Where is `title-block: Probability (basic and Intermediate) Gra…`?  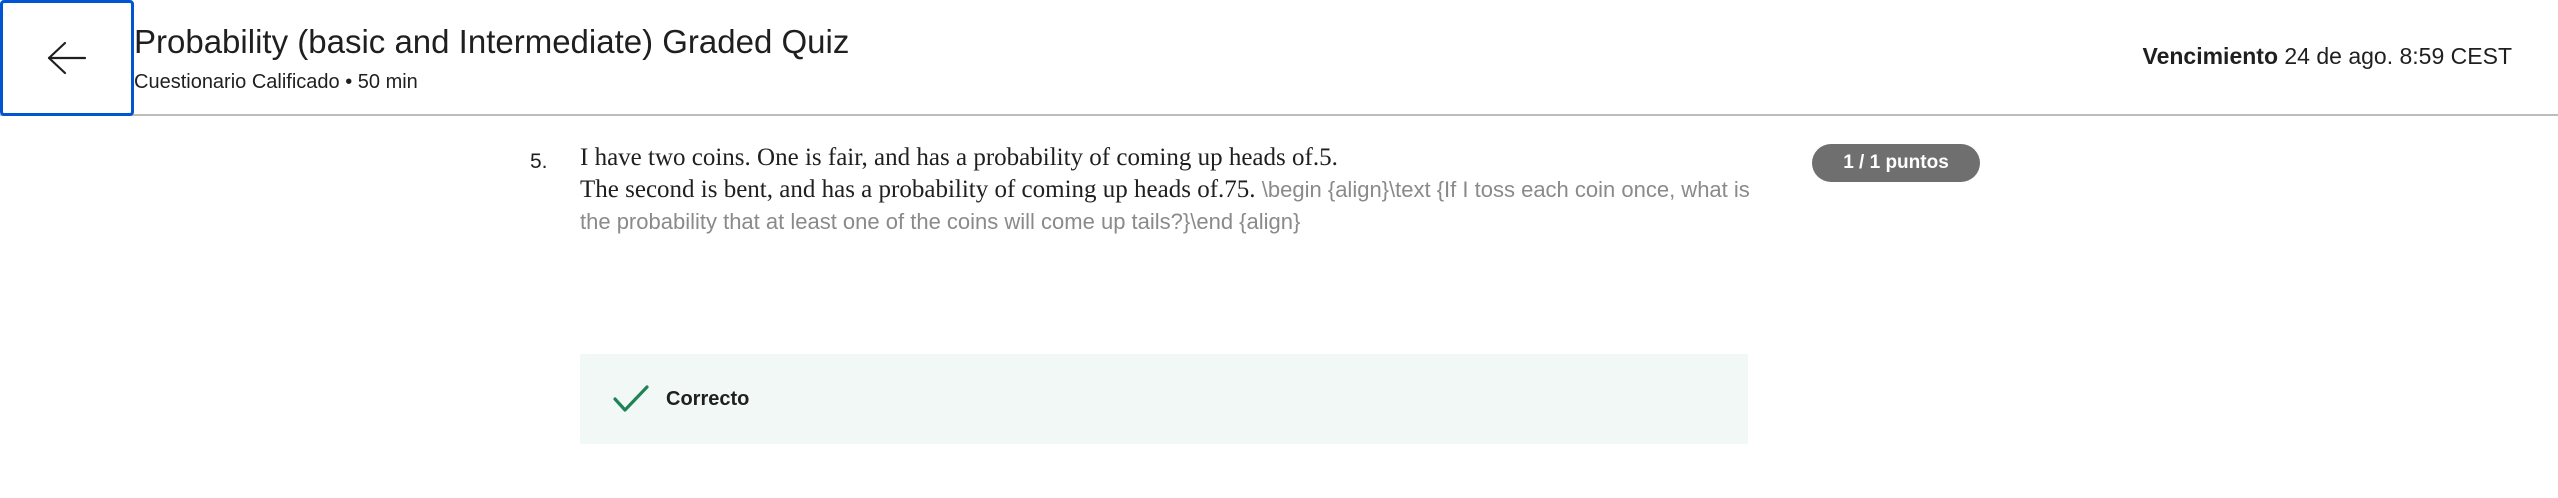 title-block: Probability (basic and Intermediate) Gra… is located at coordinates (491, 58).